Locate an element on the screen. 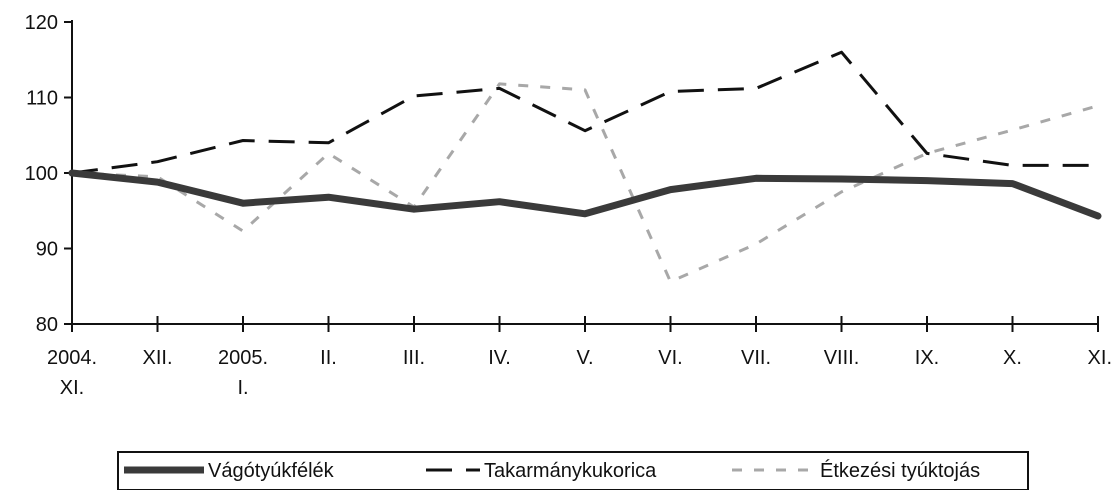  legend-box is located at coordinates (573, 470).